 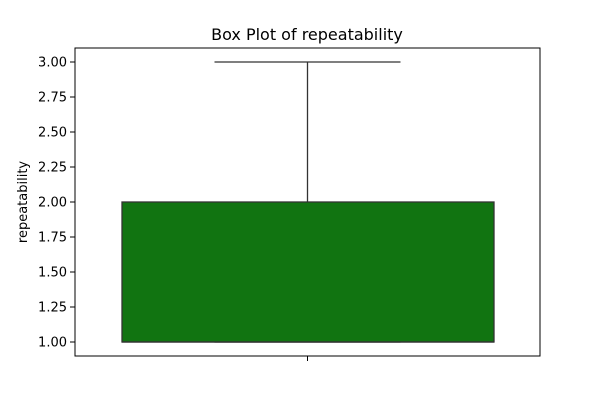 What do you see at coordinates (52, 98) in the screenshot?
I see `y-tick-label: 2.75` at bounding box center [52, 98].